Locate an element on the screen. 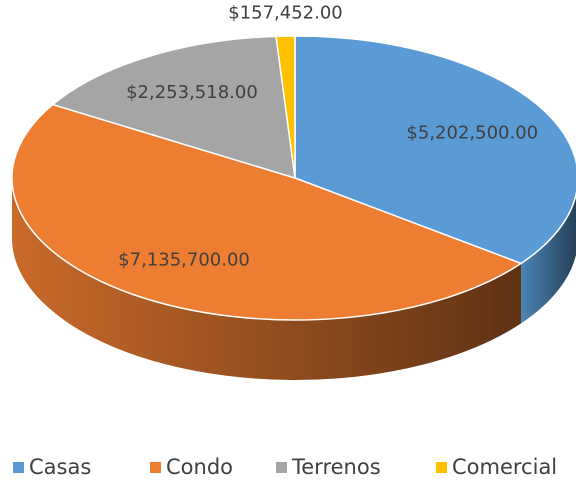 This screenshot has height=481, width=576. data-label: $7,135,700.00 is located at coordinates (184, 259).